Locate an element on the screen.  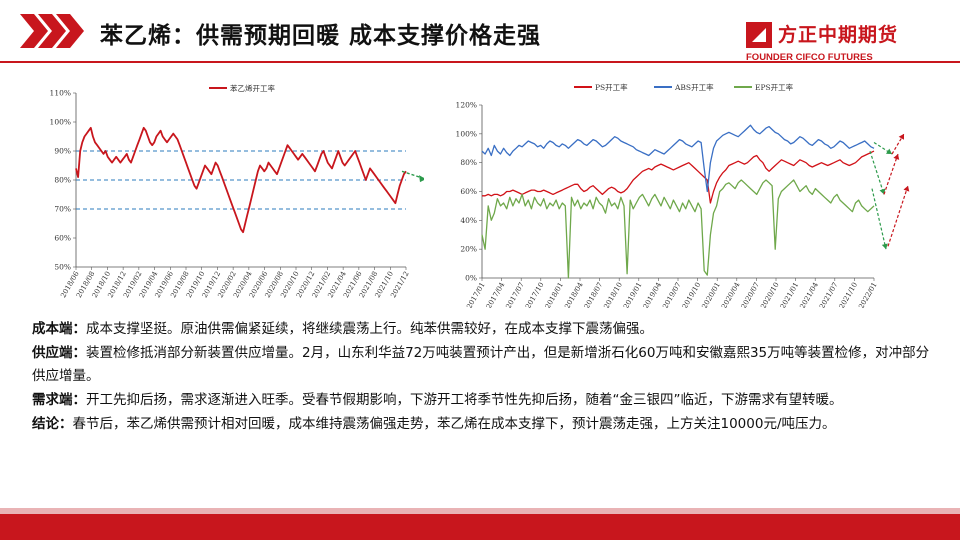
abs-forecast-down-arrow-head is located at coordinates (889, 151).